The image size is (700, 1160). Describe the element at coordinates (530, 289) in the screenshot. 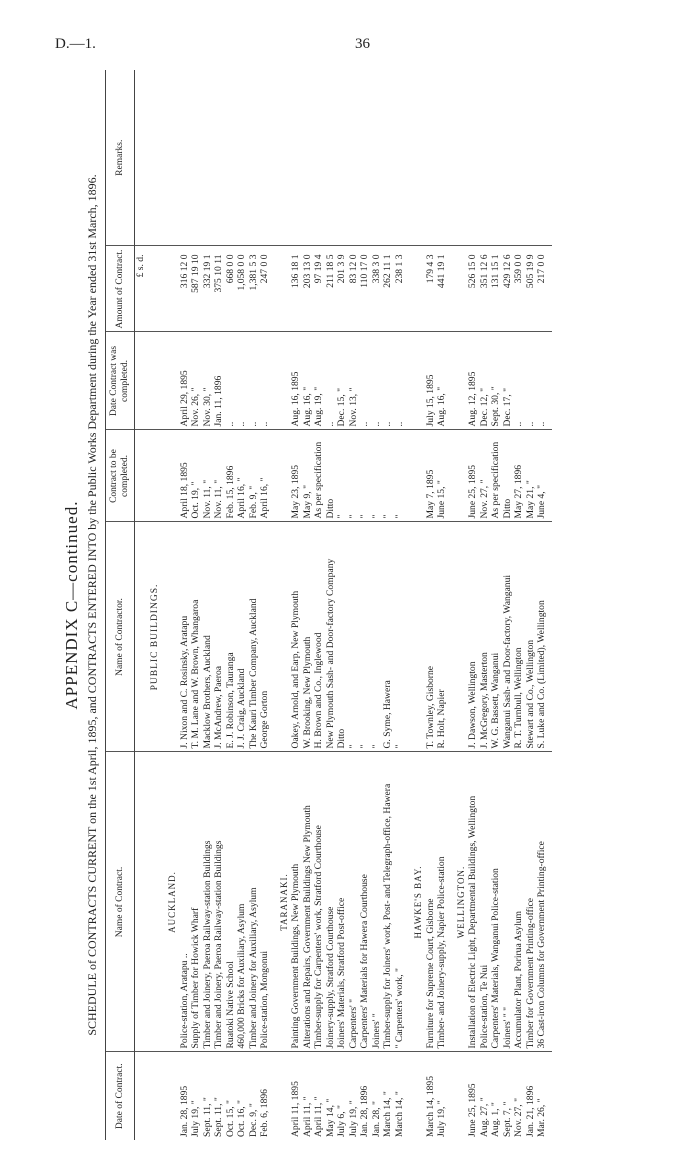

I see `amount-cell: 505 19 9` at that location.